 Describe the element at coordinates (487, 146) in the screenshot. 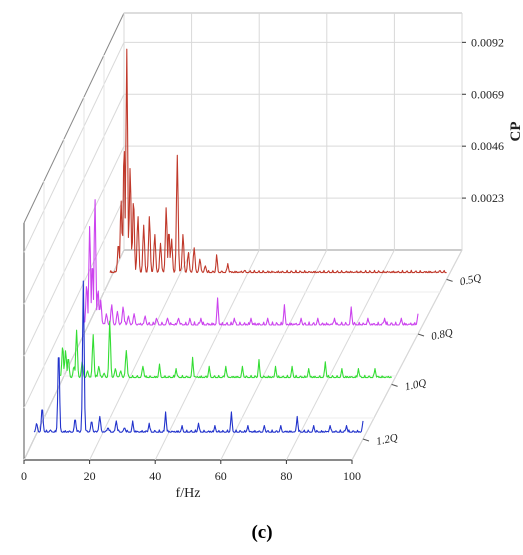

I see `z-tick-label: 0.0046` at that location.